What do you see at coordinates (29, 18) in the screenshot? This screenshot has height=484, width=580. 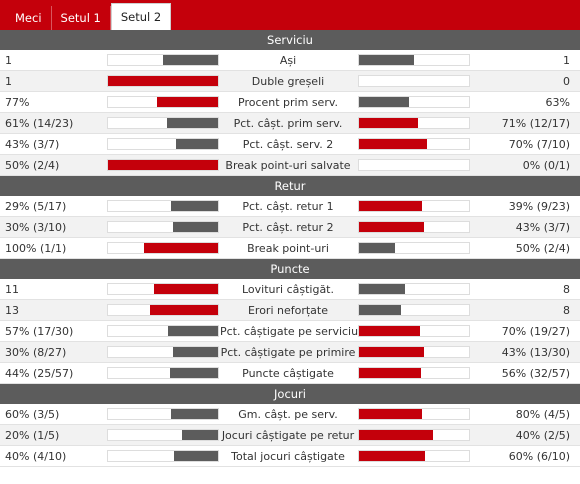 I see `tab-meci: Meci` at bounding box center [29, 18].